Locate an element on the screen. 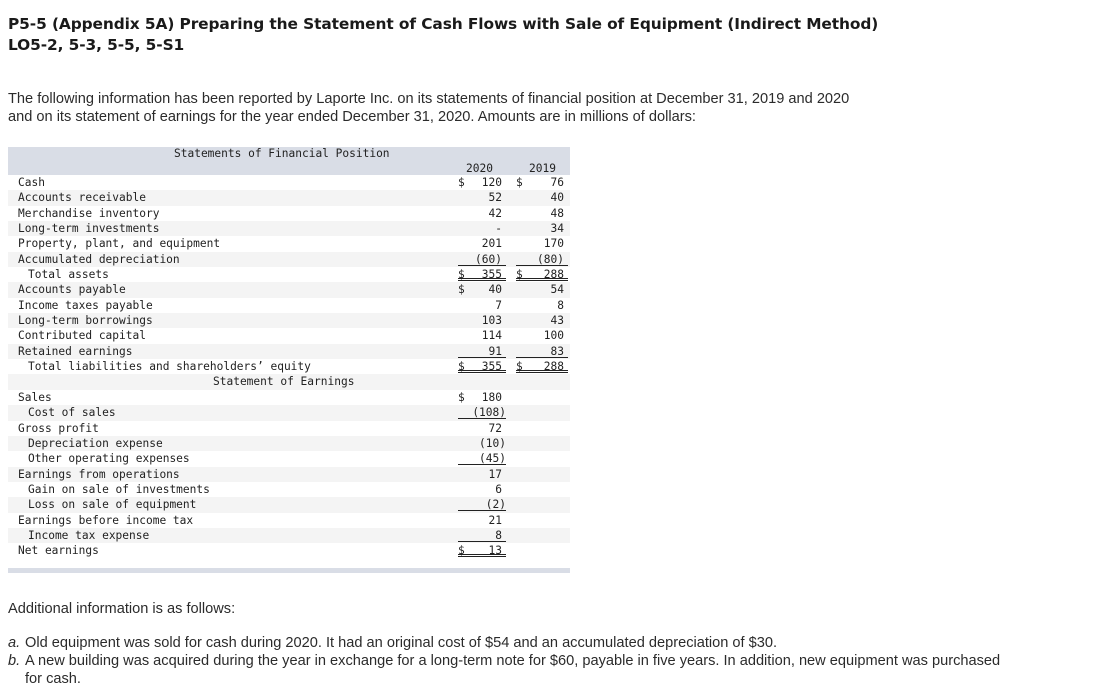 This screenshot has width=1104, height=690. row-label: Other operating expenses is located at coordinates (109, 459).